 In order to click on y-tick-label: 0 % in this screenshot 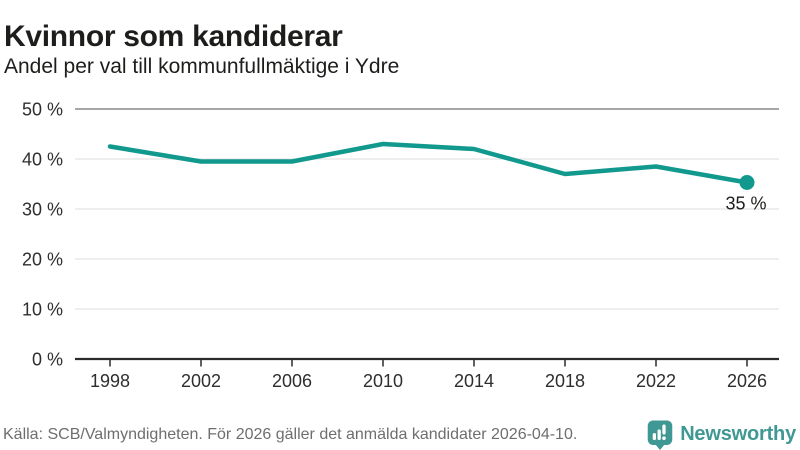, I will do `click(47, 360)`.